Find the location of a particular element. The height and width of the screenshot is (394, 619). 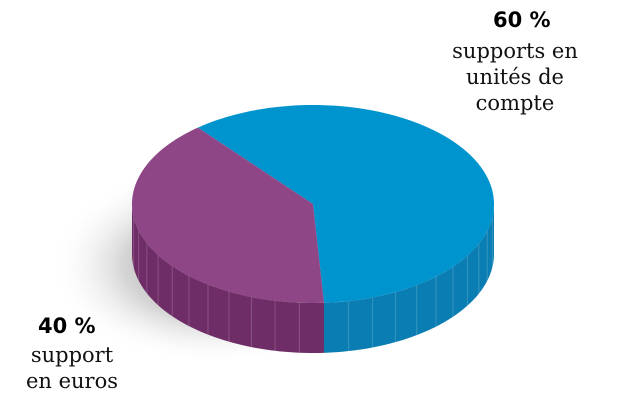

slice-1-desc-line-1: support is located at coordinates (72, 355).